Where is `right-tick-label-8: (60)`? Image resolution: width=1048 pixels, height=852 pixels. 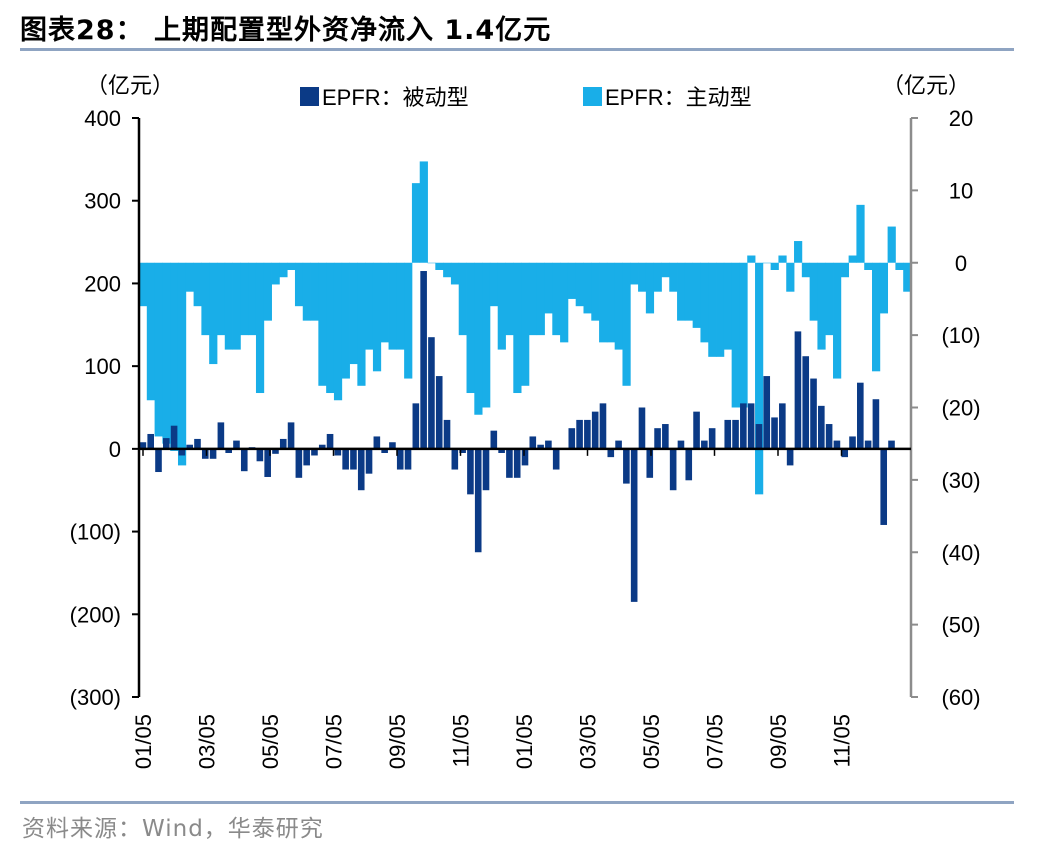 right-tick-label-8: (60) is located at coordinates (960, 697).